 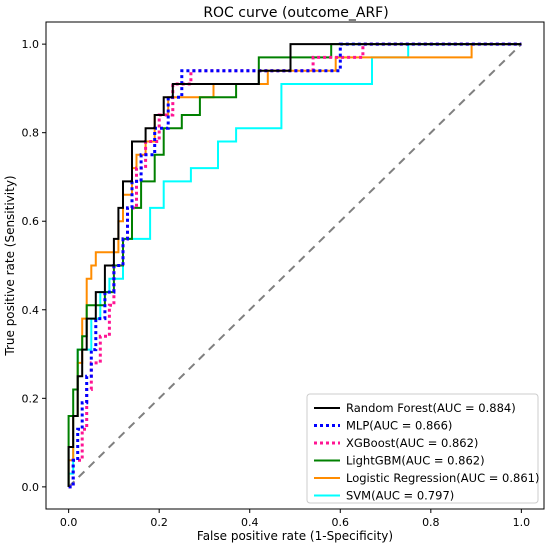 I want to click on legend-box, so click(x=422, y=448).